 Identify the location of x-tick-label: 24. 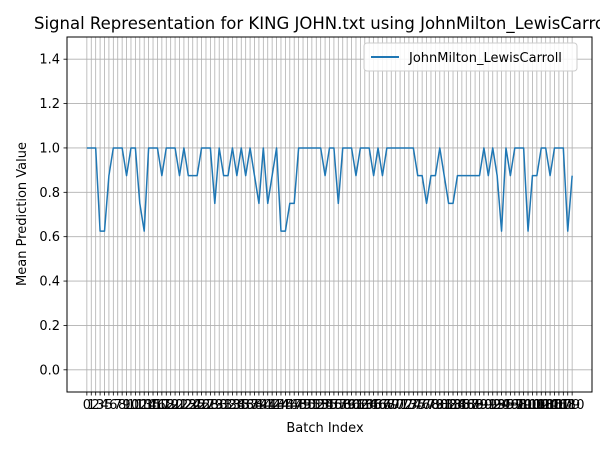
(192, 405).